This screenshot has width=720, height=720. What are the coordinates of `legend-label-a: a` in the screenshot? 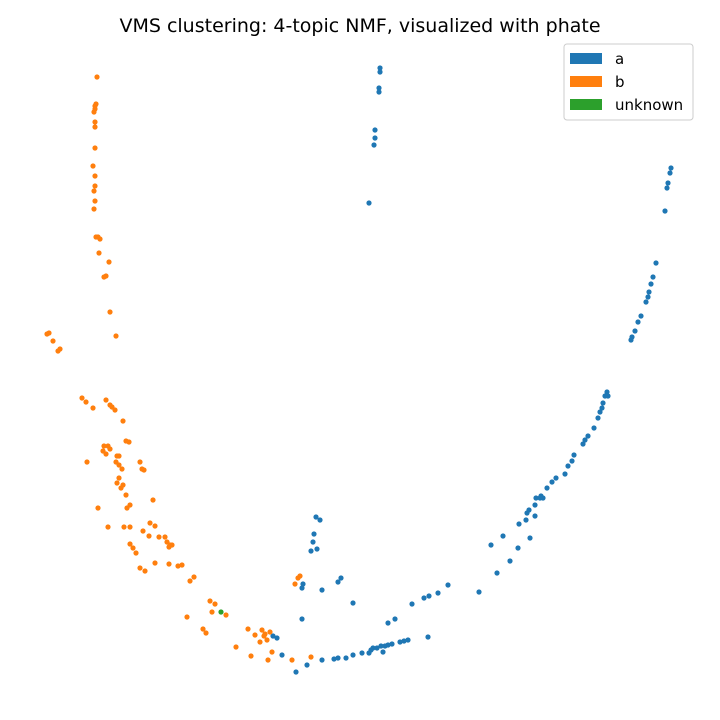 It's located at (619, 59).